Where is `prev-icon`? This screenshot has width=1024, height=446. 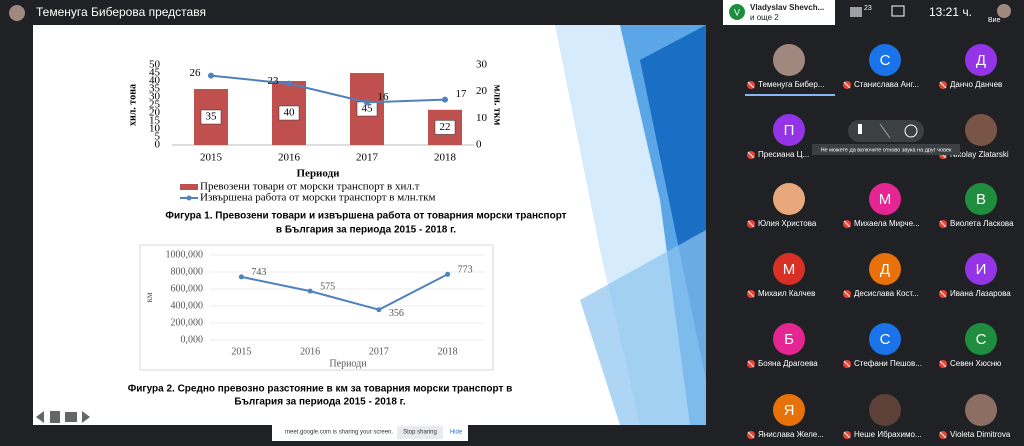 prev-icon is located at coordinates (40, 417).